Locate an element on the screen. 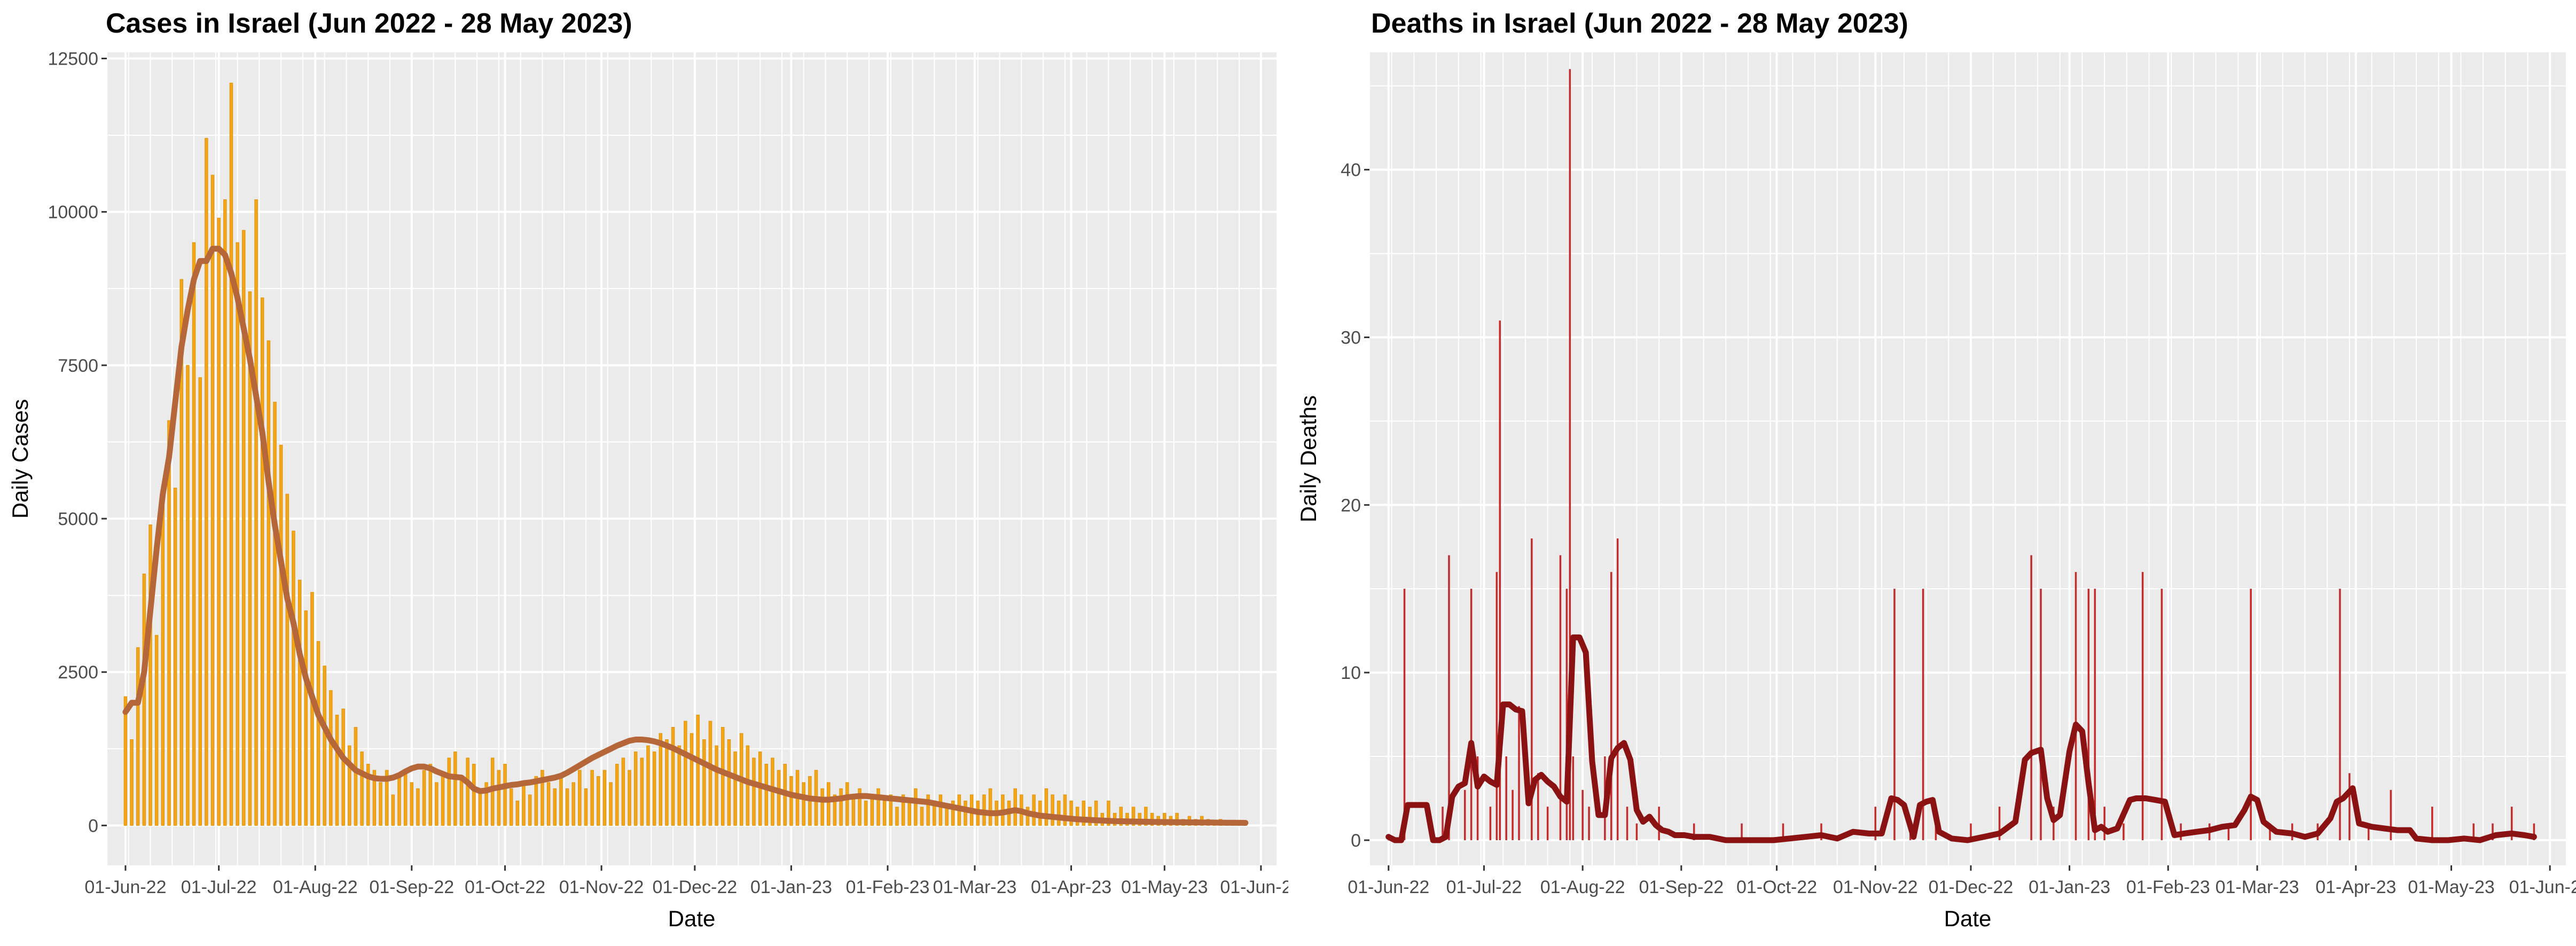  cases-x-axis-title: Date is located at coordinates (692, 918).